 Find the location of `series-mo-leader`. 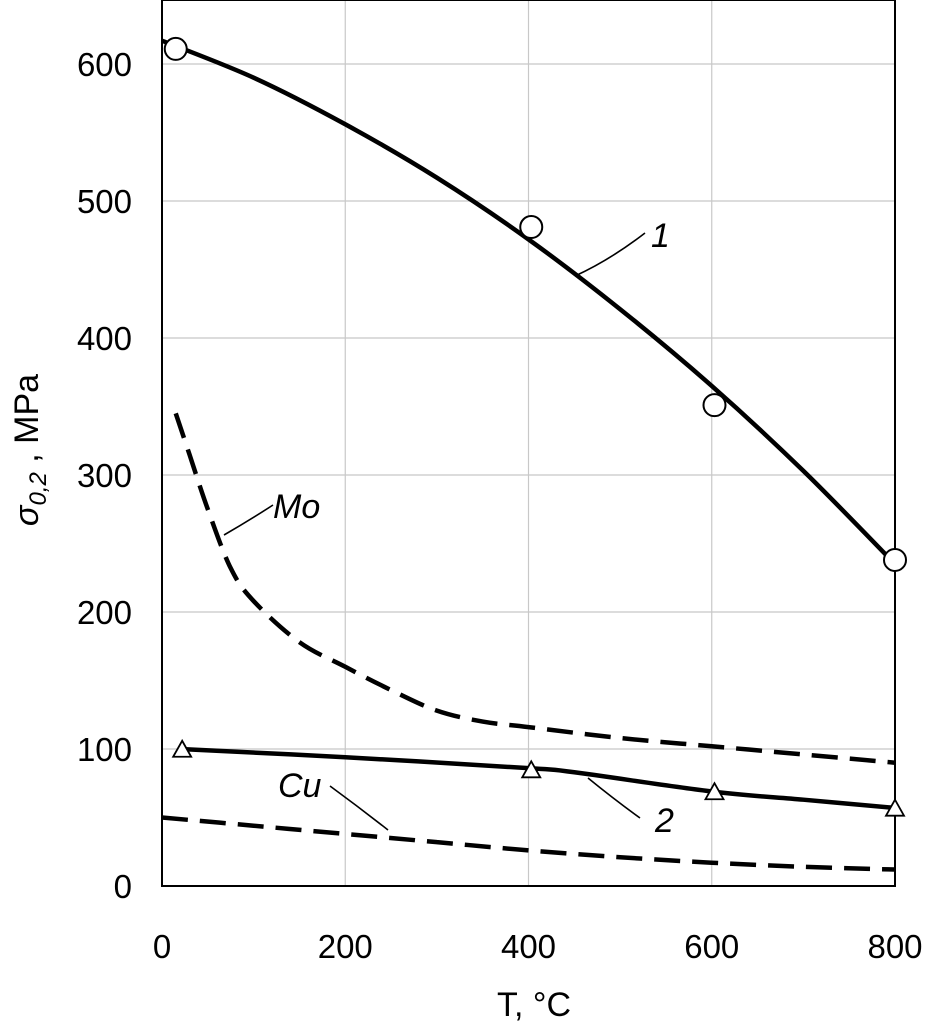

series-mo-leader is located at coordinates (248, 520).